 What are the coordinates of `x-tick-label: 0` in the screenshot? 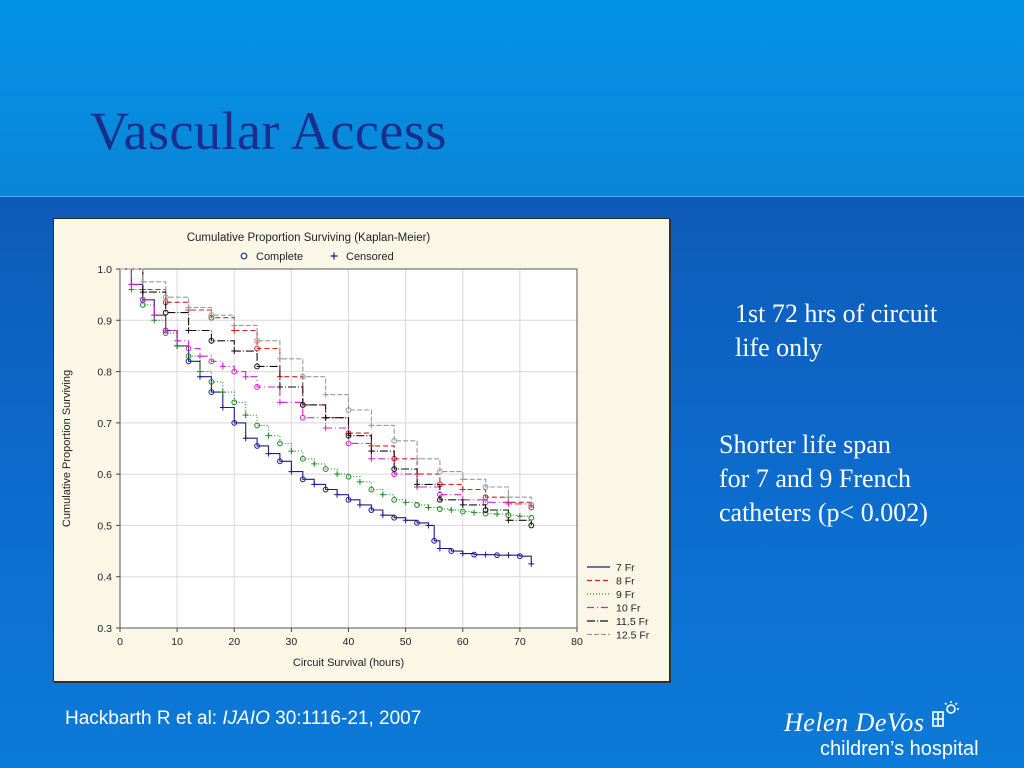 It's located at (120, 642).